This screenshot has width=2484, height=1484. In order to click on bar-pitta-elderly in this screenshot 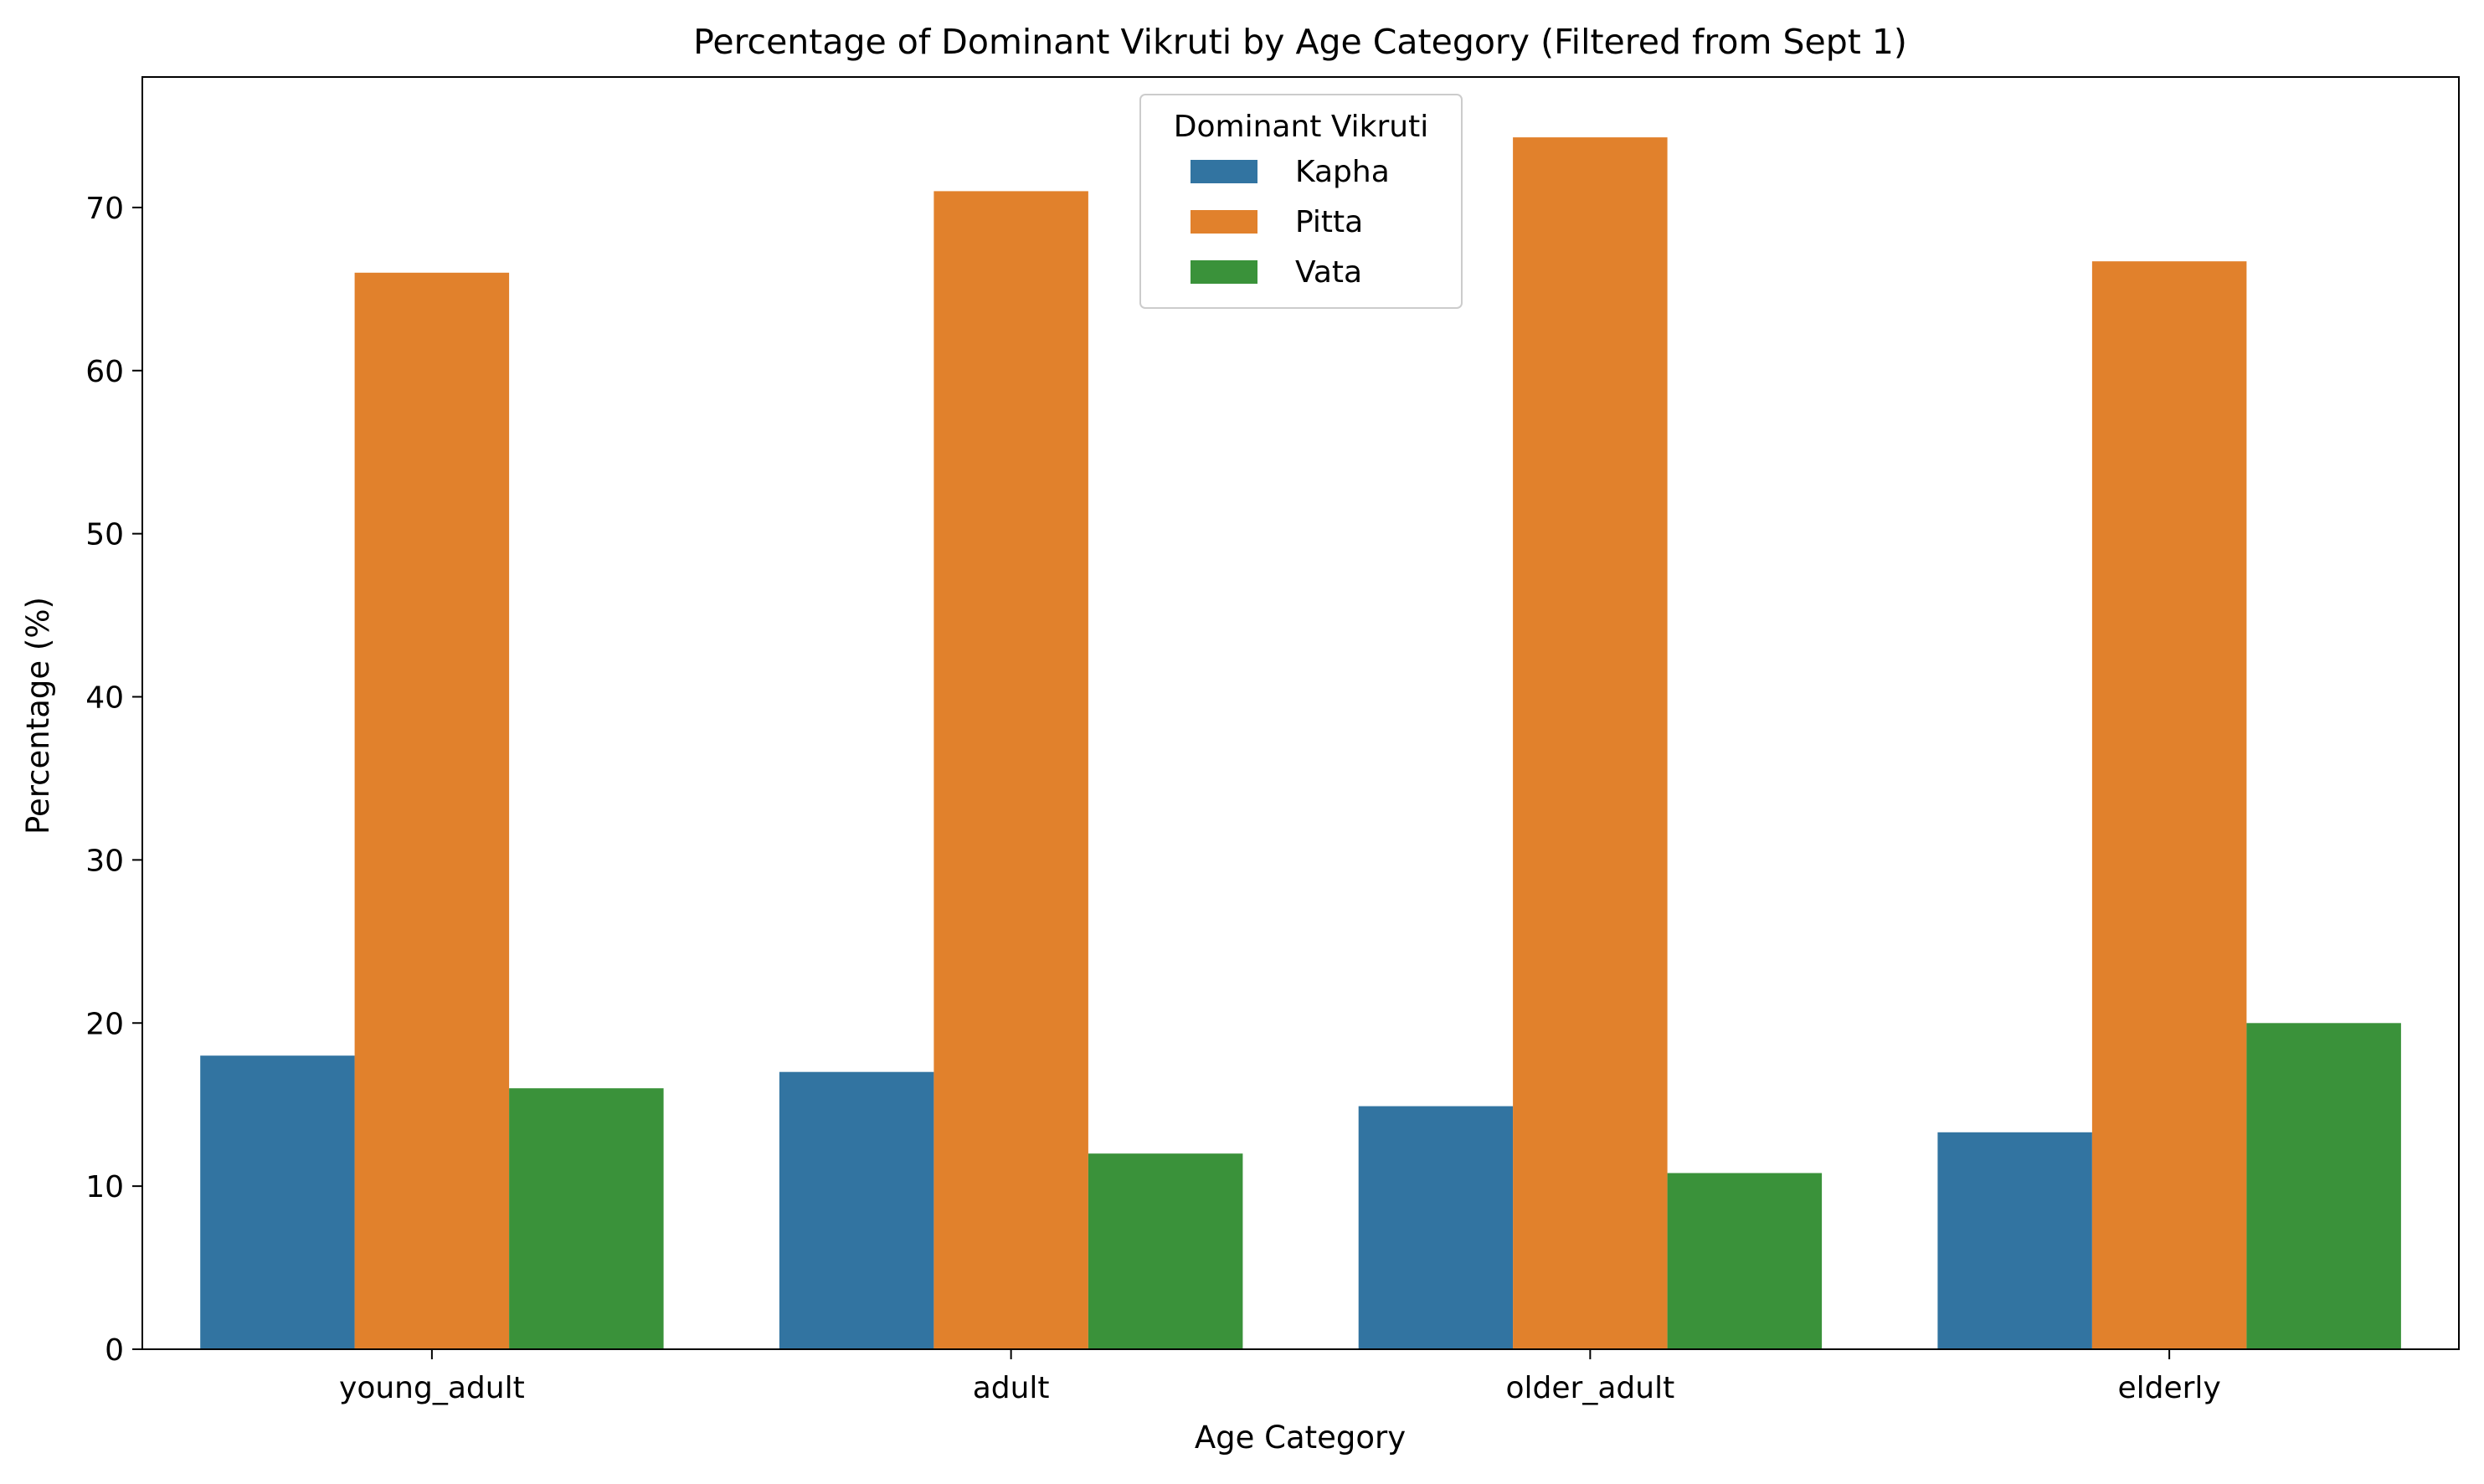, I will do `click(2169, 805)`.